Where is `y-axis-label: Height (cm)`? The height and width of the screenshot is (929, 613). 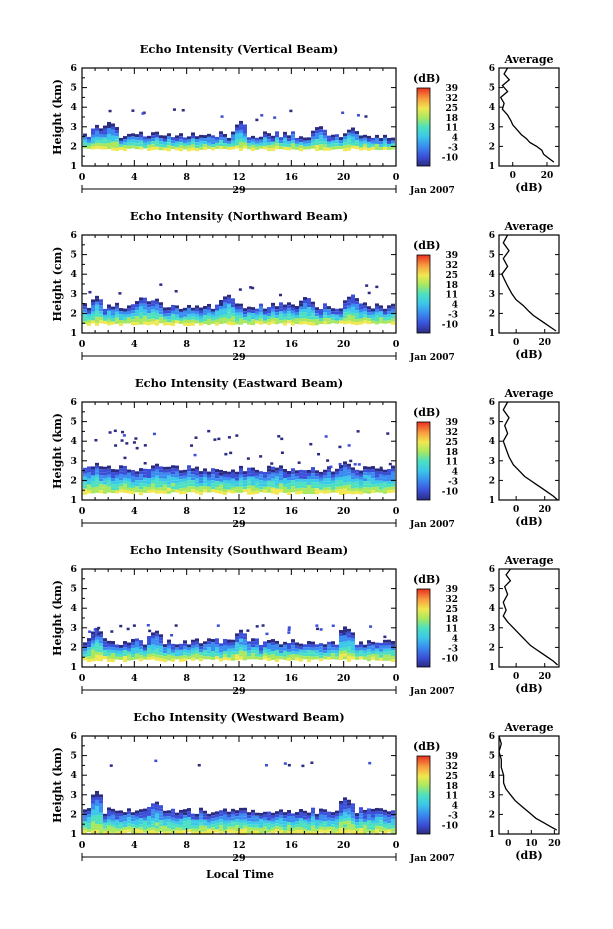 y-axis-label: Height (cm) is located at coordinates (57, 284).